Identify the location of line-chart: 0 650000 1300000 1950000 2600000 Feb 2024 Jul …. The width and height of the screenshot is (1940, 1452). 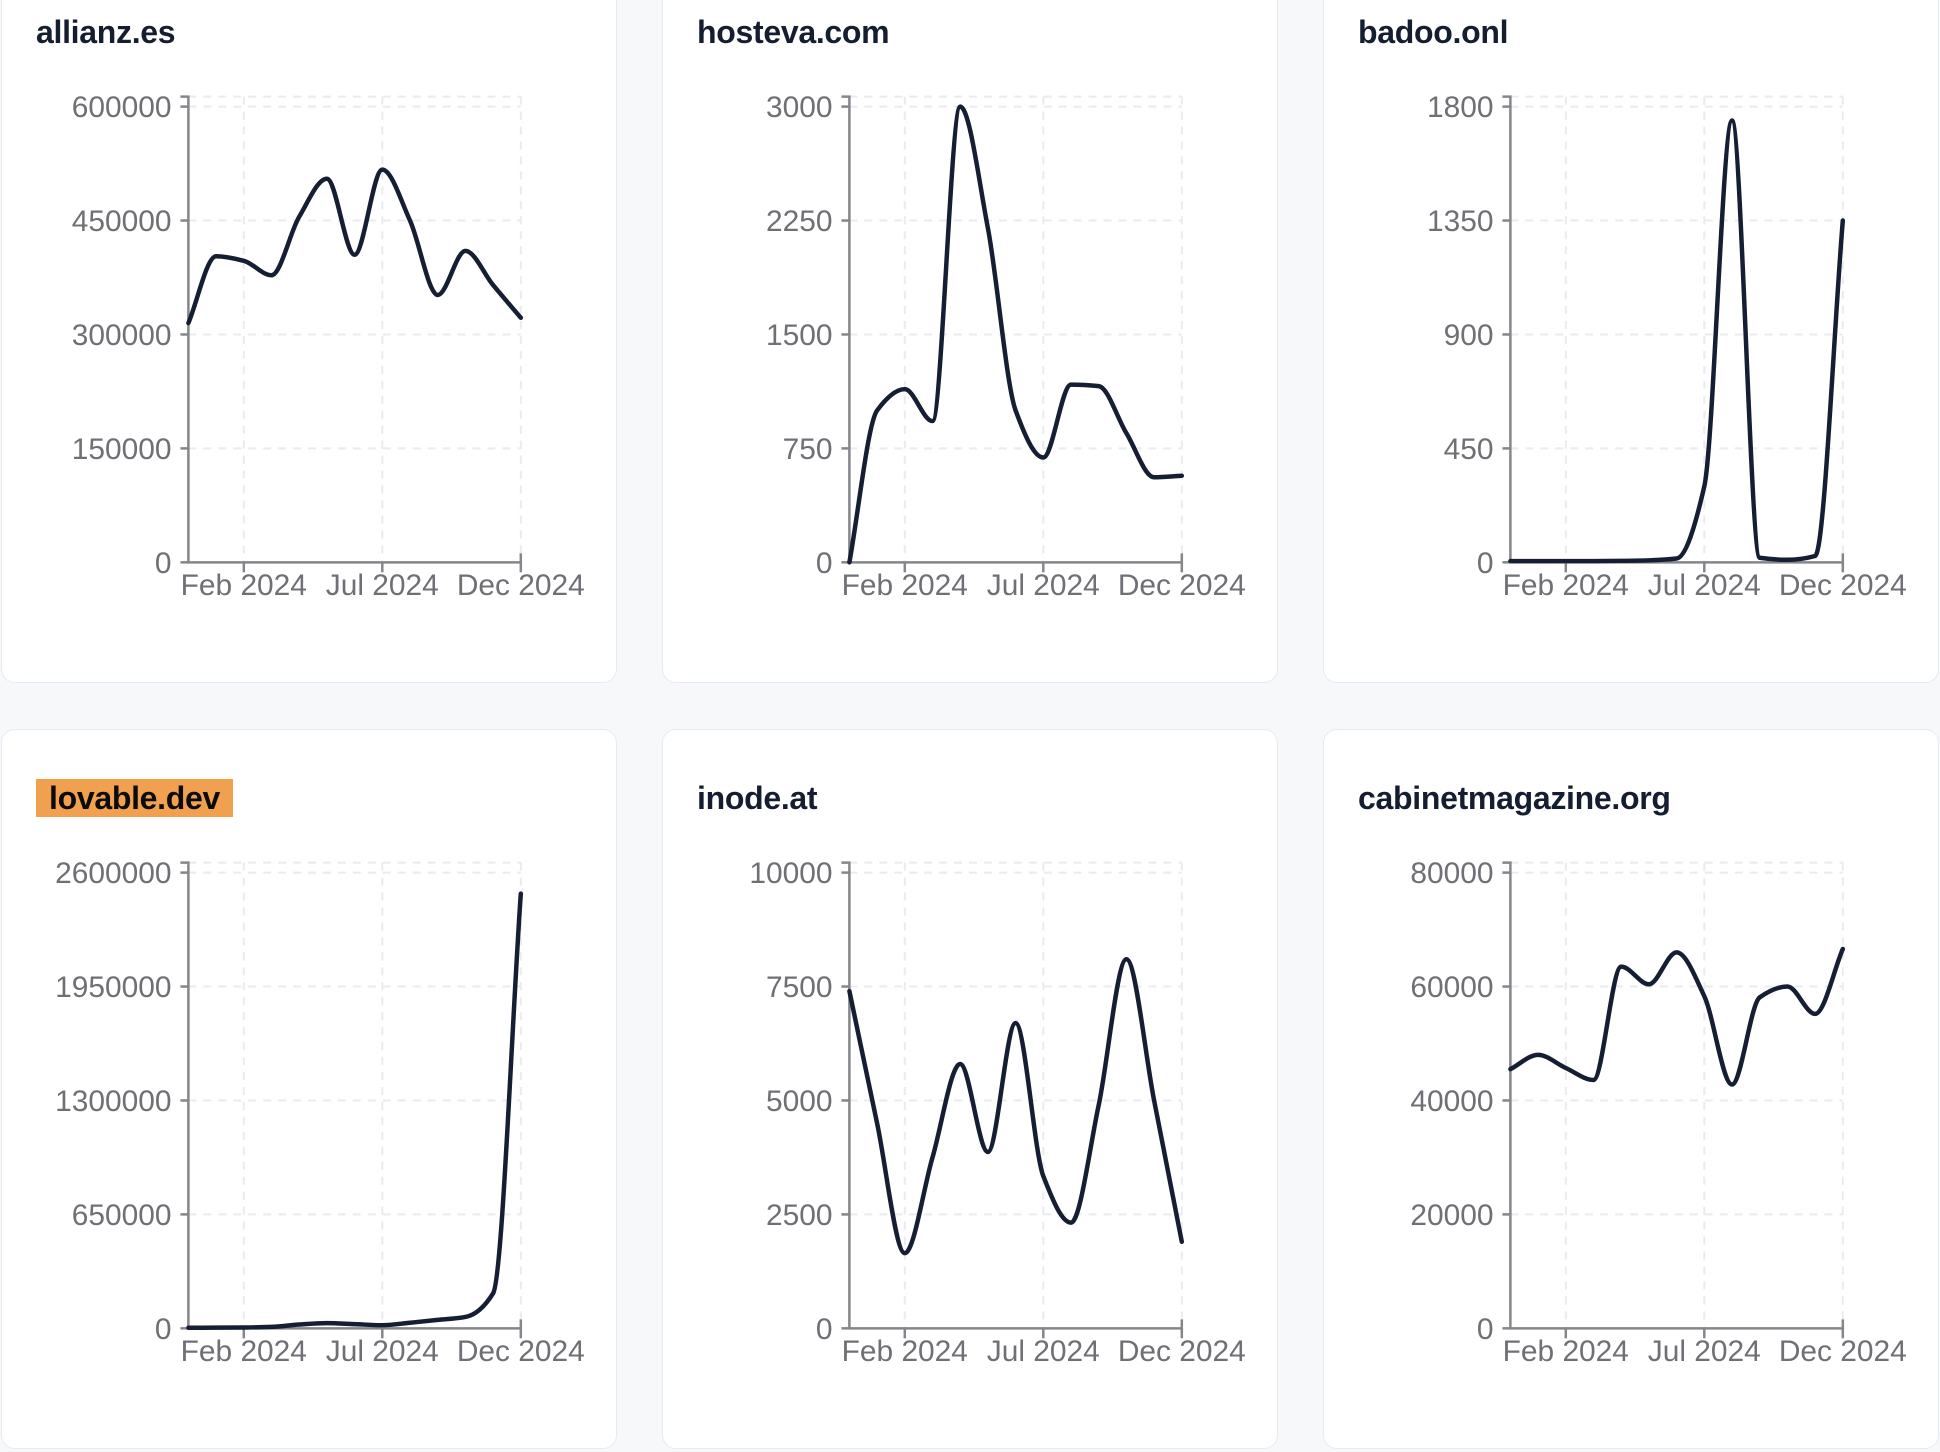
(320, 1112).